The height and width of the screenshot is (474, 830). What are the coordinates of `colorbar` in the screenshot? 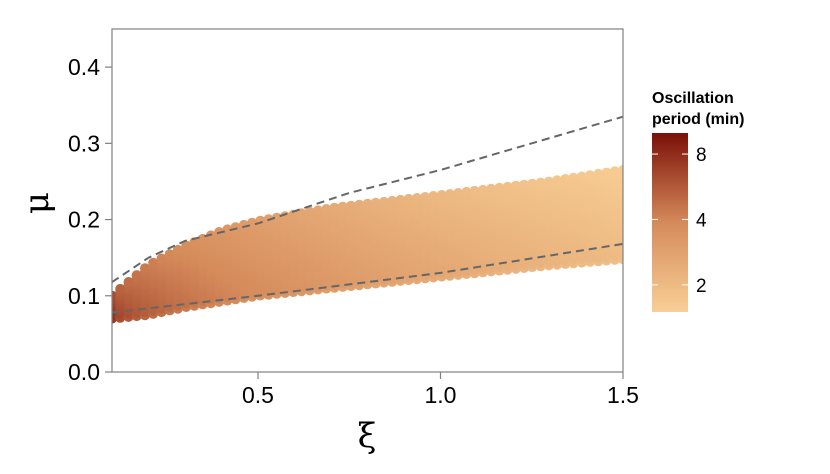 It's located at (670, 222).